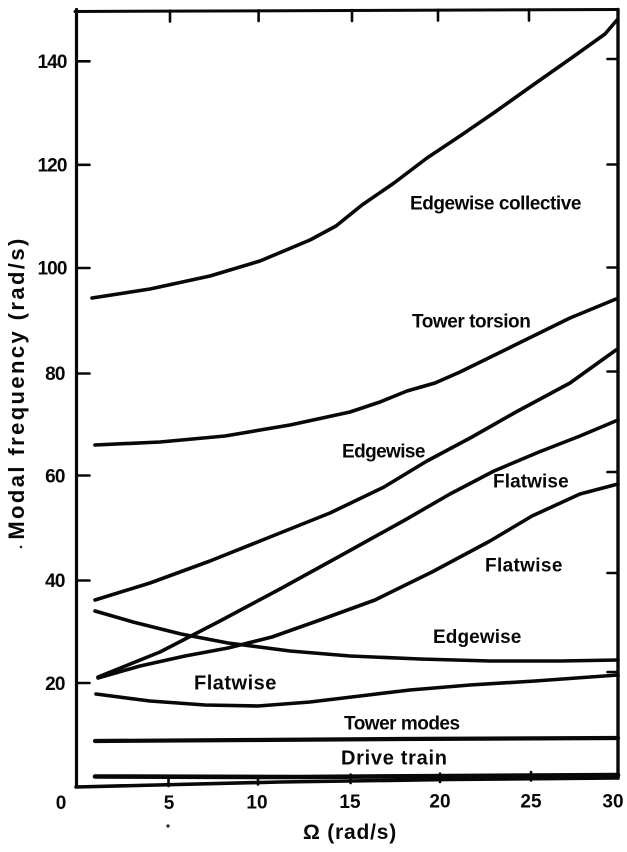 The width and height of the screenshot is (627, 852). I want to click on svg-text: Ω (rad/s), so click(350, 832).